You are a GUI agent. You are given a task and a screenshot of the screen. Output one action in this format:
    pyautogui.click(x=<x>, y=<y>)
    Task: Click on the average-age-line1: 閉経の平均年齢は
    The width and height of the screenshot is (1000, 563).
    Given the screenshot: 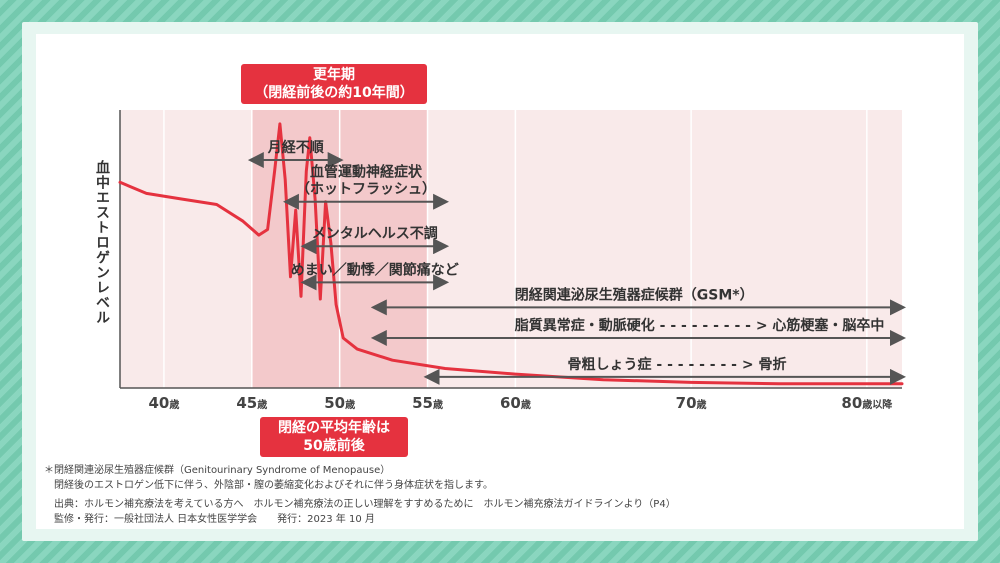 What is the action you would take?
    pyautogui.click(x=334, y=428)
    